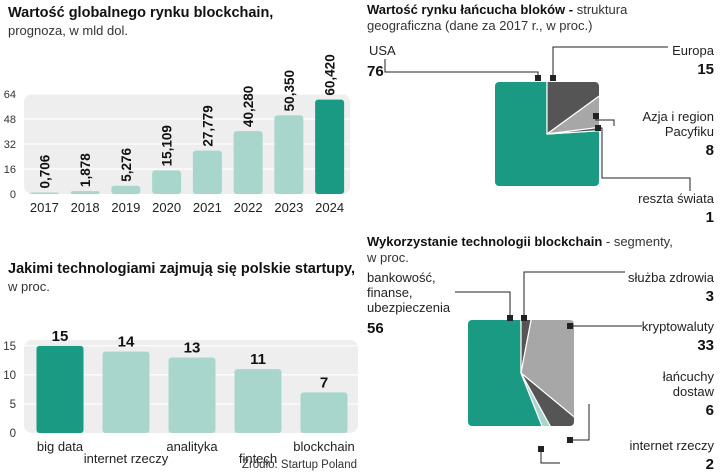 The height and width of the screenshot is (474, 720). I want to click on market-y-tick: 16, so click(10, 170).